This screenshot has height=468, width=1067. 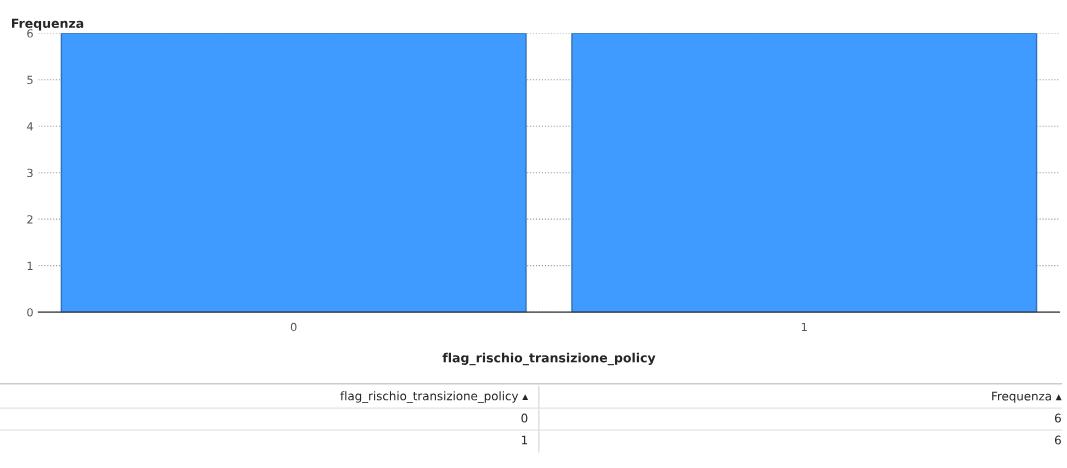 I want to click on y-tick-label: 5, so click(x=30, y=80).